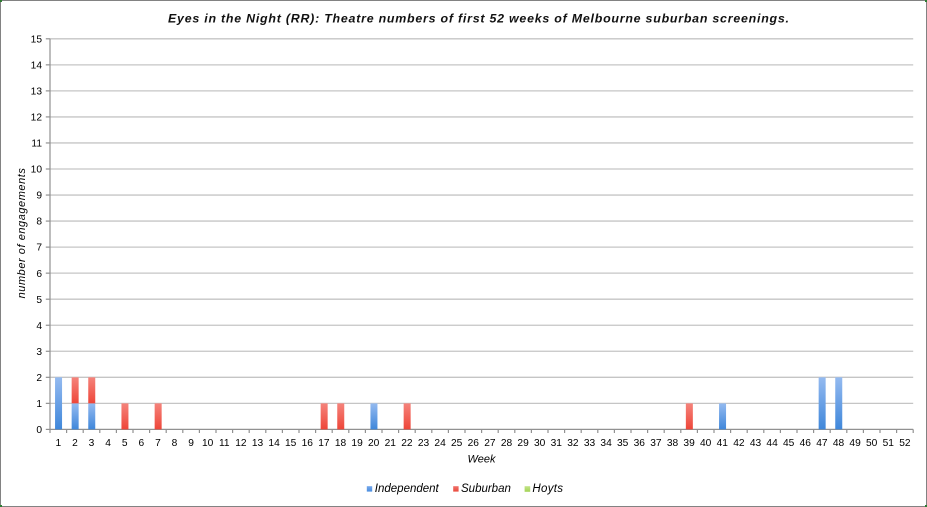  What do you see at coordinates (590, 443) in the screenshot?
I see `svg-text: 33` at bounding box center [590, 443].